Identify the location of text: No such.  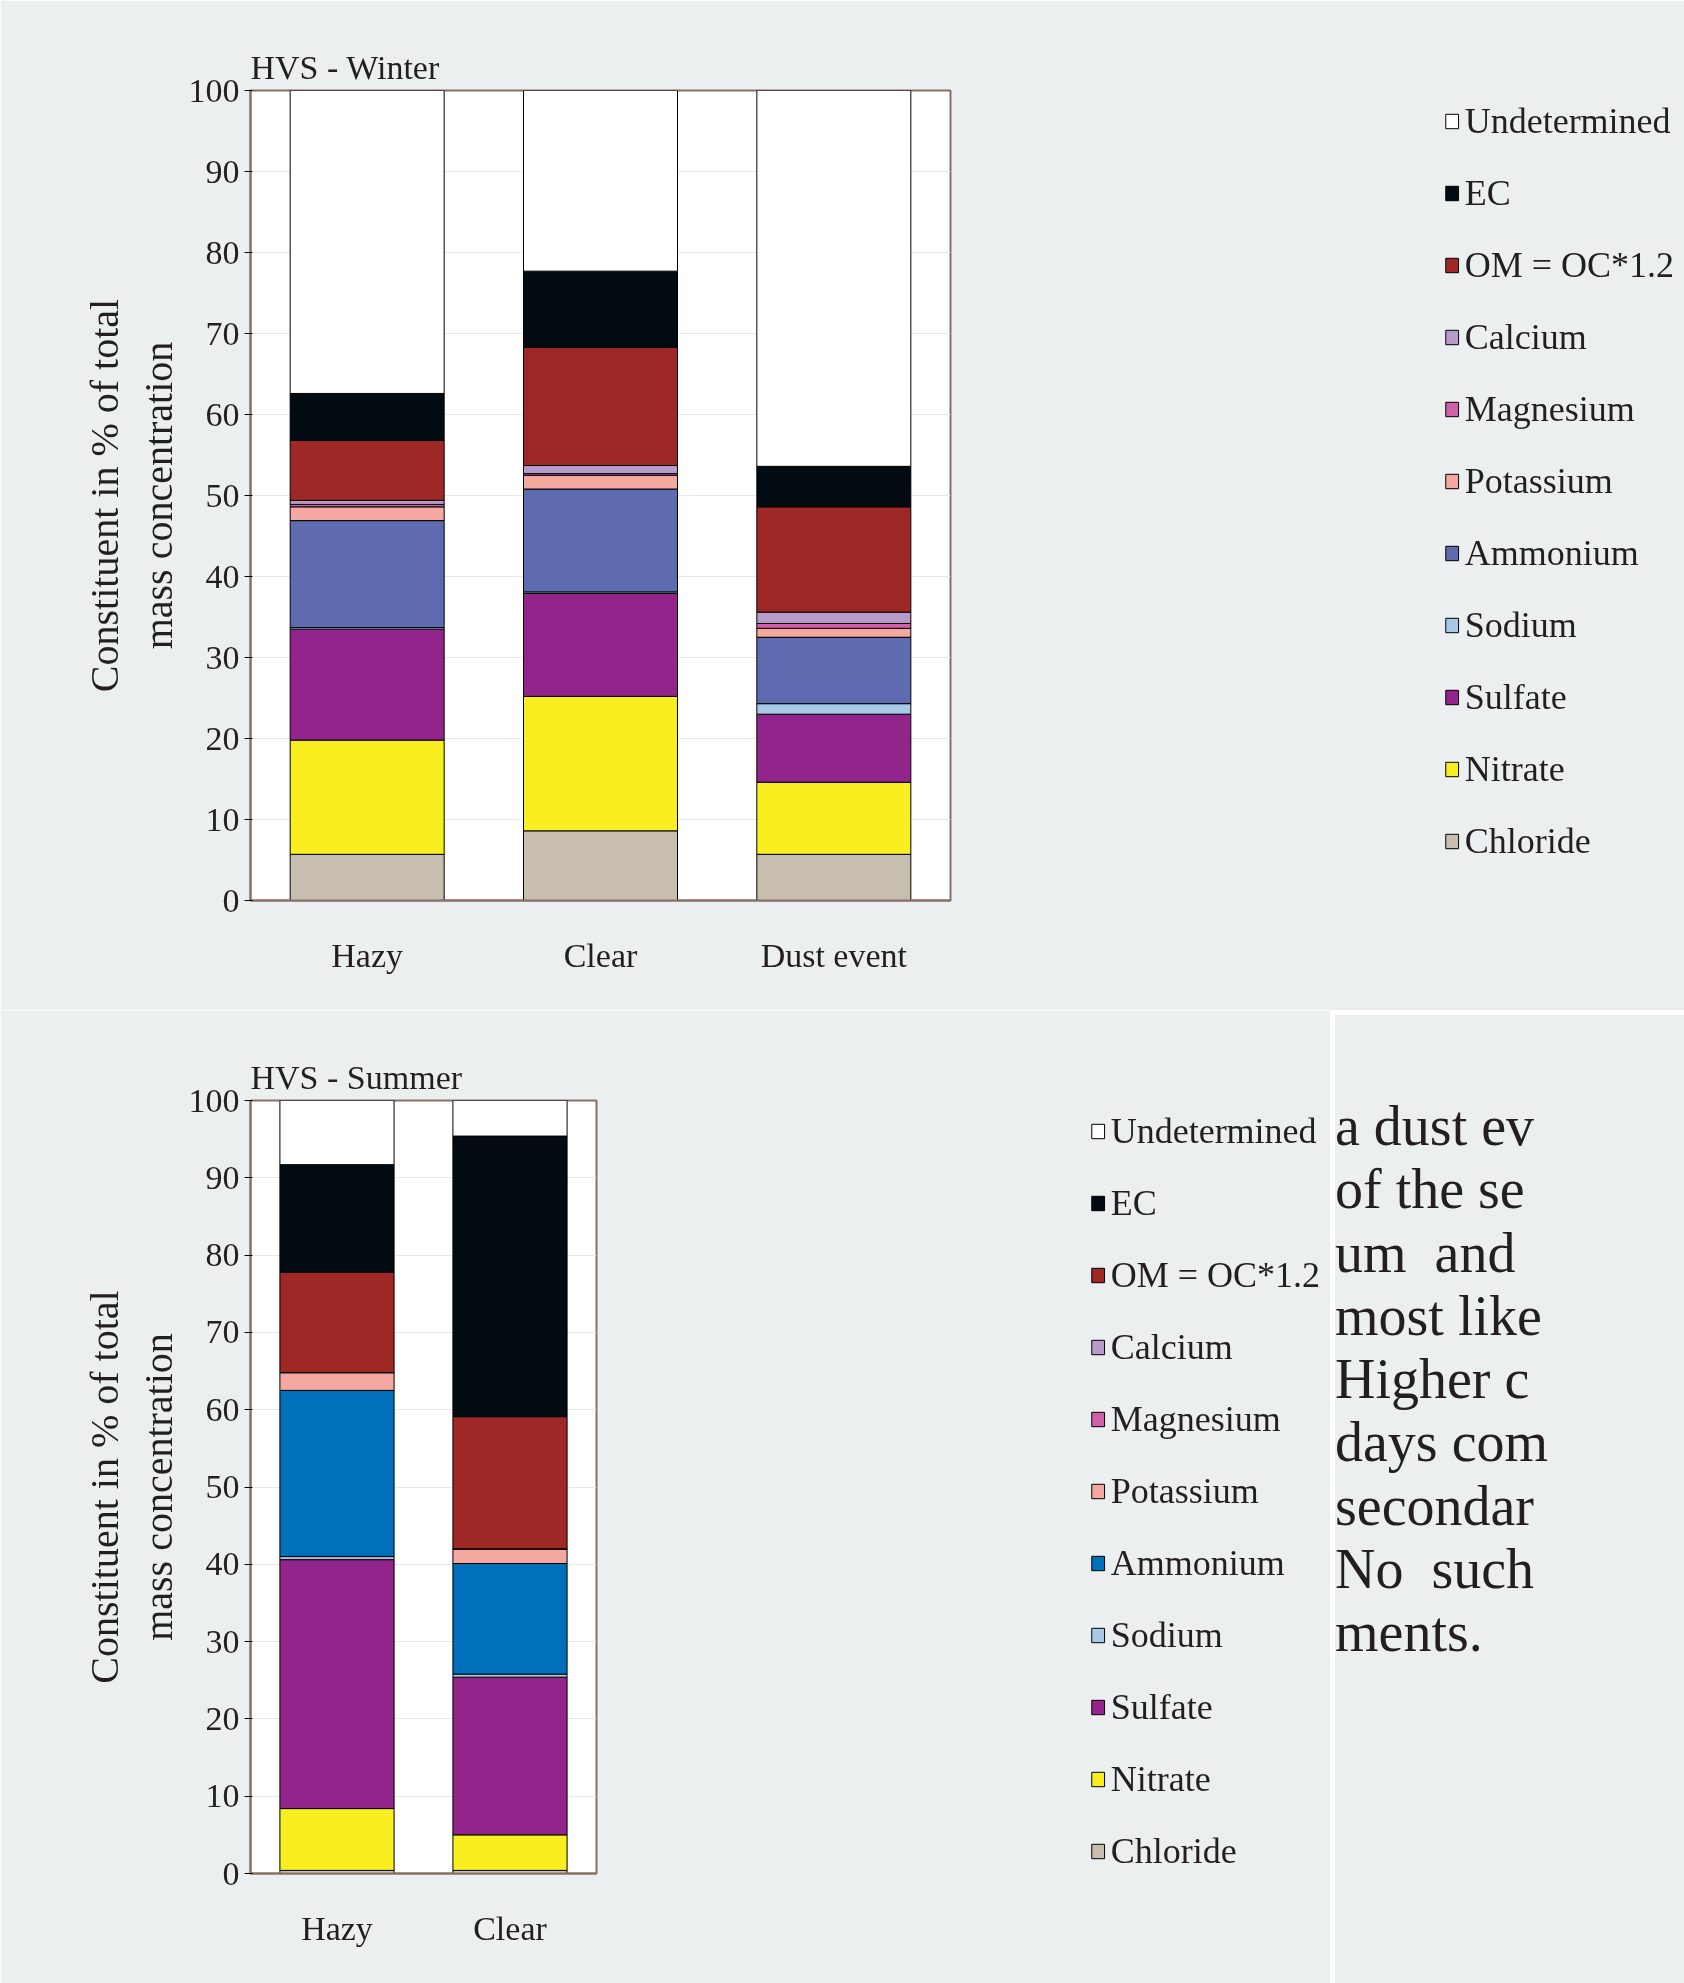
(1435, 1569).